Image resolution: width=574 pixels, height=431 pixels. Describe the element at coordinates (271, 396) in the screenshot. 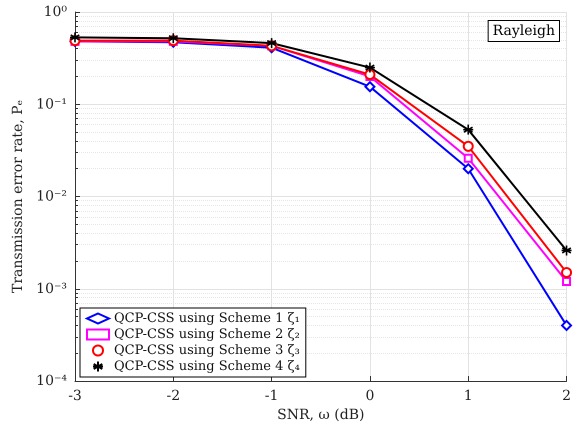

I see `x-tick-label: -1` at that location.